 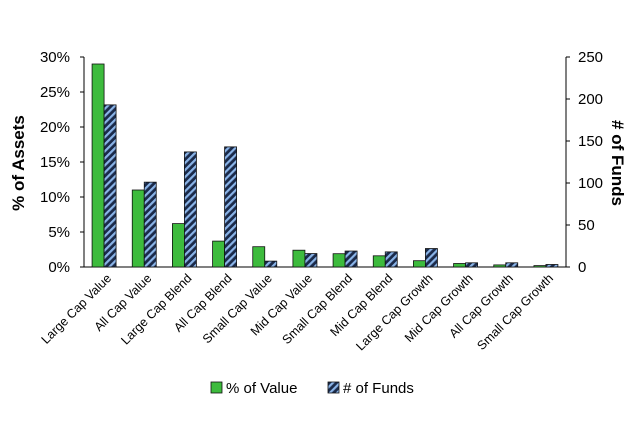 I want to click on legend-swatch-pct-of-value, so click(x=216, y=387).